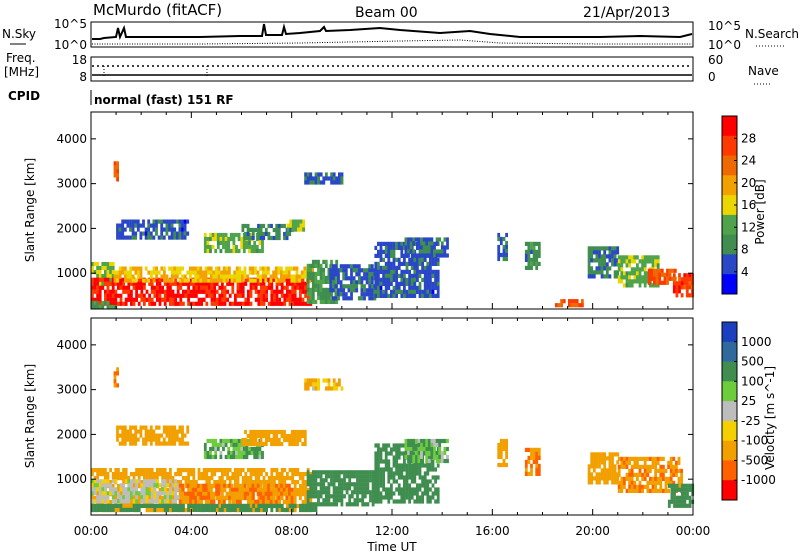 This screenshot has width=800, height=554. I want to click on power-colorbar-label: Power [dB], so click(760, 211).